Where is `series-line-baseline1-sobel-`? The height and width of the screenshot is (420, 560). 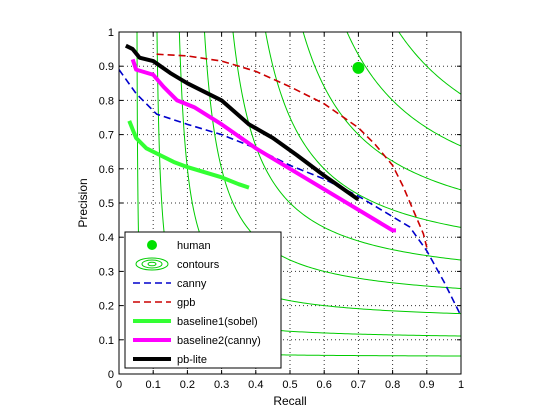 series-line-baseline1-sobel- is located at coordinates (188, 155).